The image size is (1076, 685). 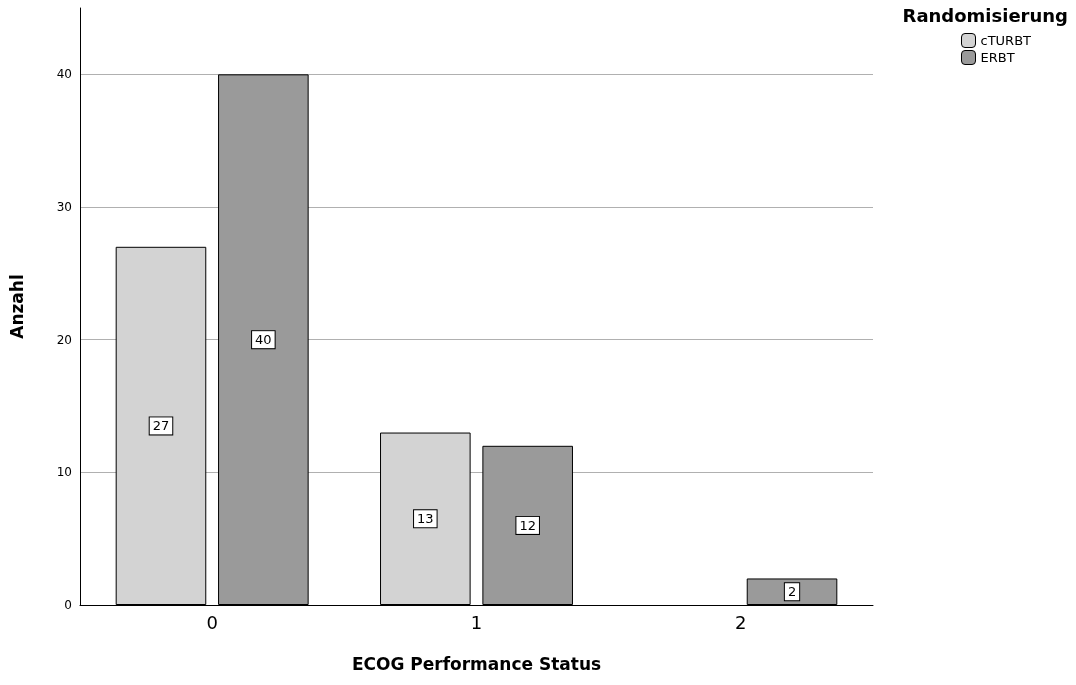 I want to click on y-tick-label: 30, so click(x=64, y=207).